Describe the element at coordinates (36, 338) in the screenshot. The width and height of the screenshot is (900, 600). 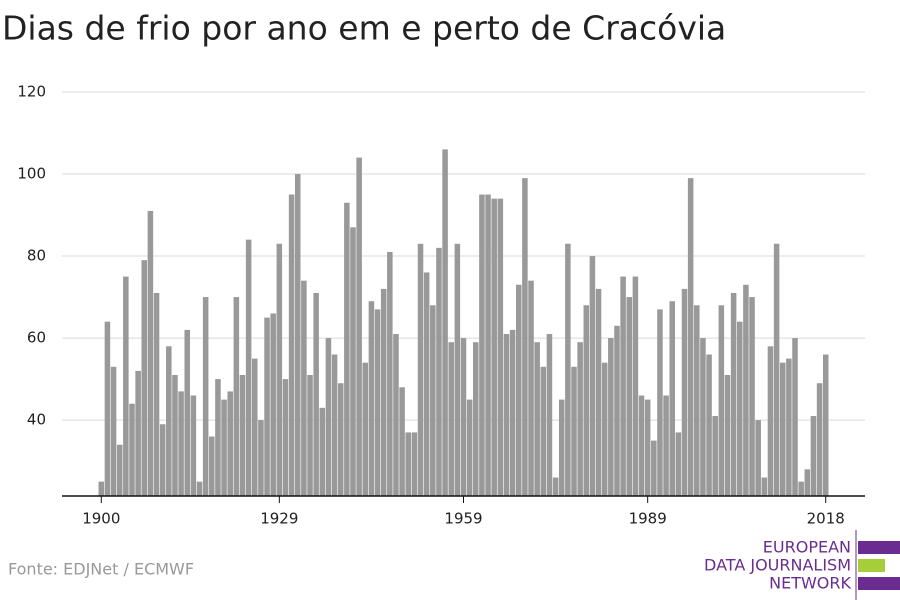
I see `y-tick-label: 60` at that location.